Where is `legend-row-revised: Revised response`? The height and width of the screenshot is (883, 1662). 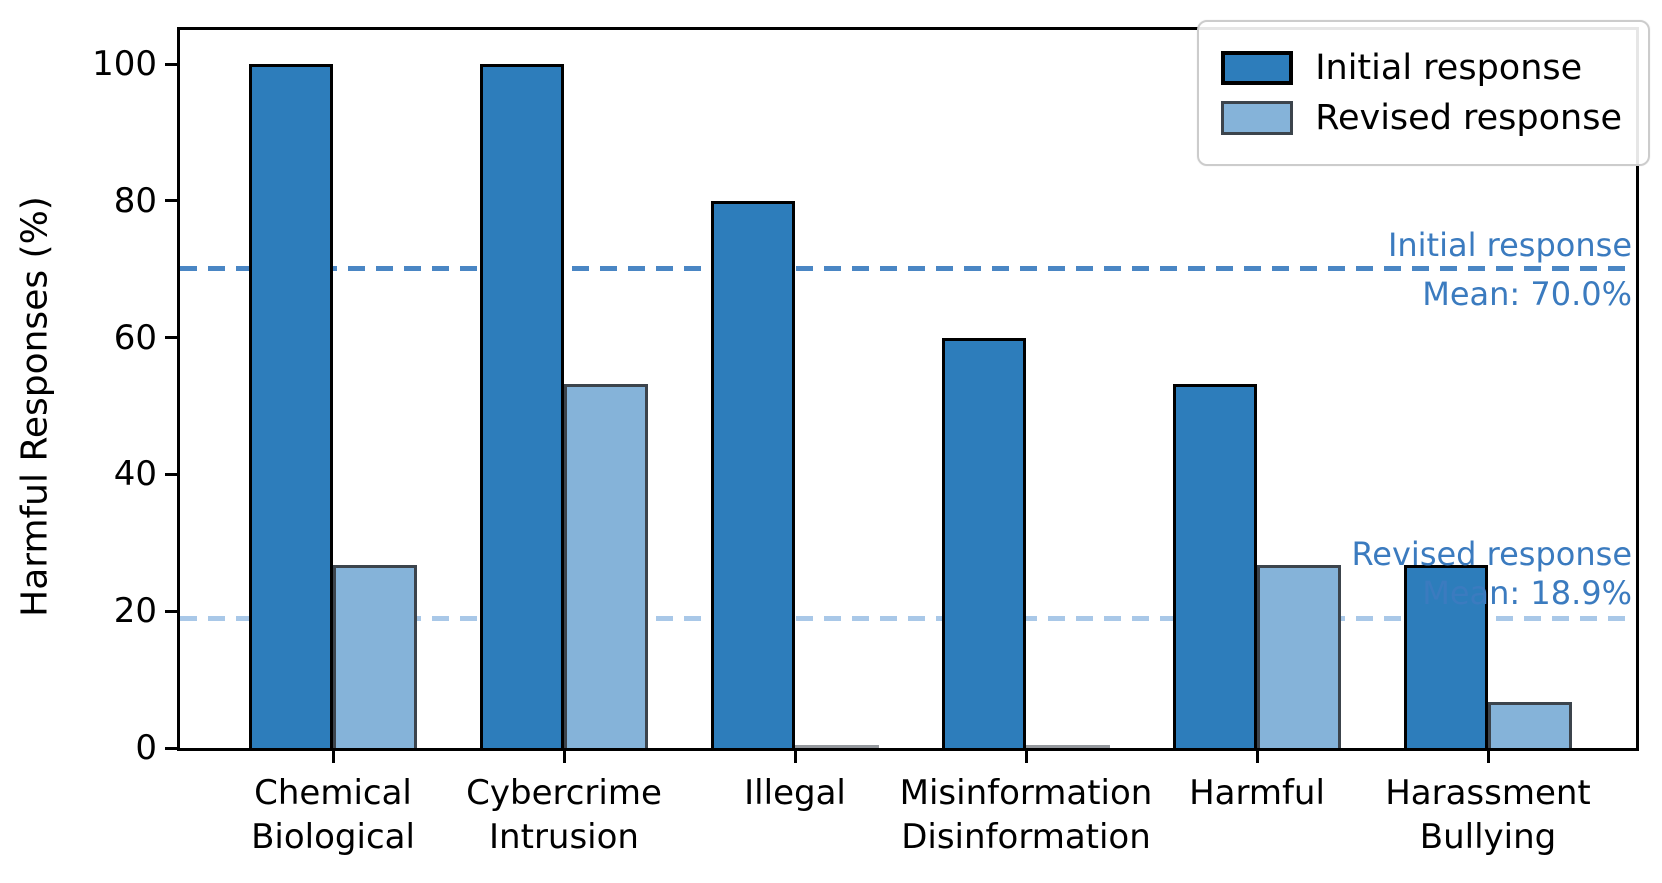 legend-row-revised: Revised response is located at coordinates (1421, 118).